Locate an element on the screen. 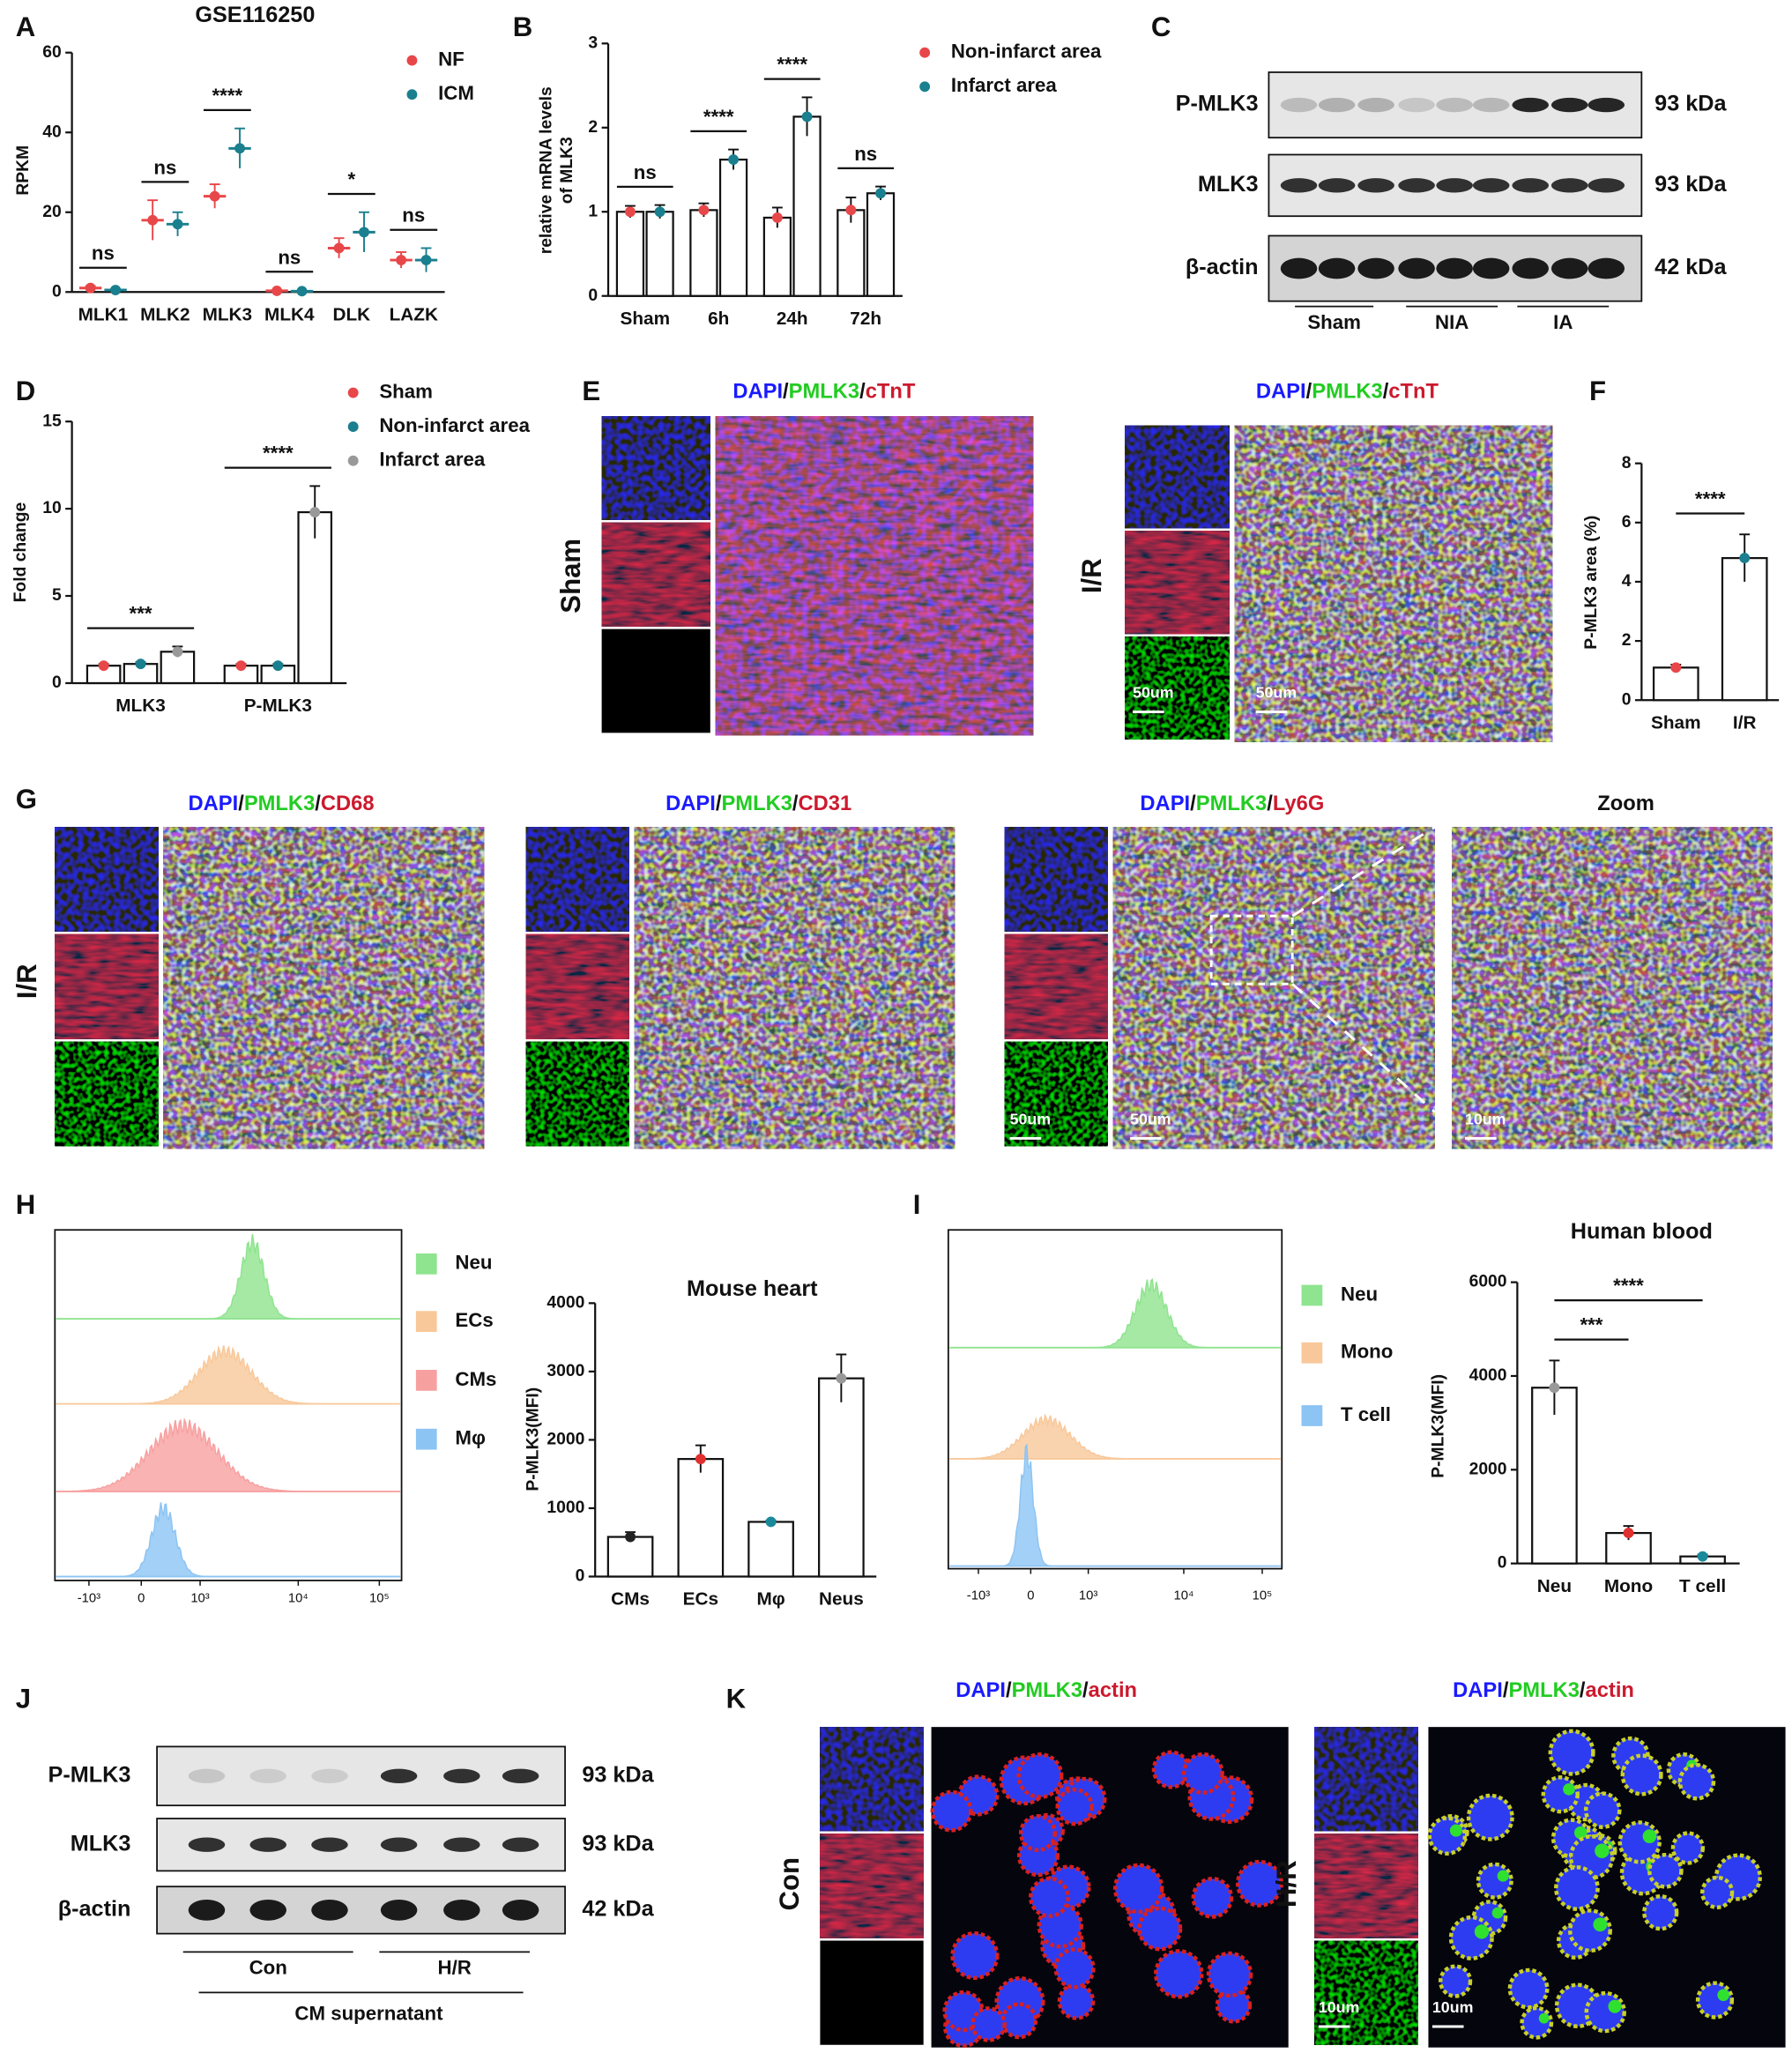 This screenshot has height=2053, width=1792. y-tick-label: 40 is located at coordinates (51, 132).